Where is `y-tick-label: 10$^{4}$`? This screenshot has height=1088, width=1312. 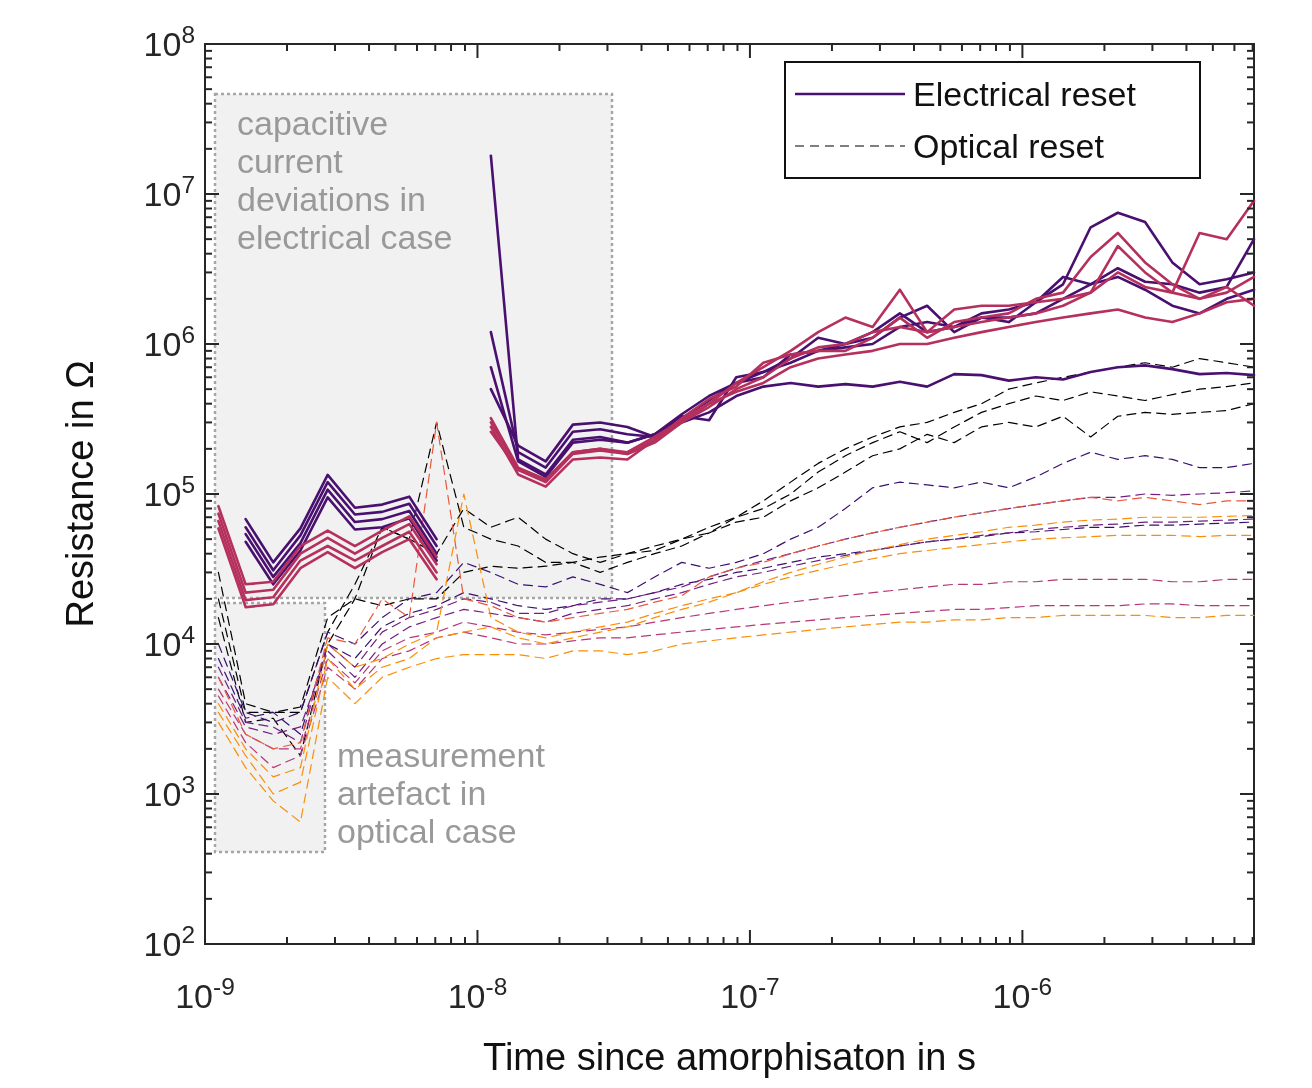 y-tick-label: 10$^{4}$ is located at coordinates (169, 641).